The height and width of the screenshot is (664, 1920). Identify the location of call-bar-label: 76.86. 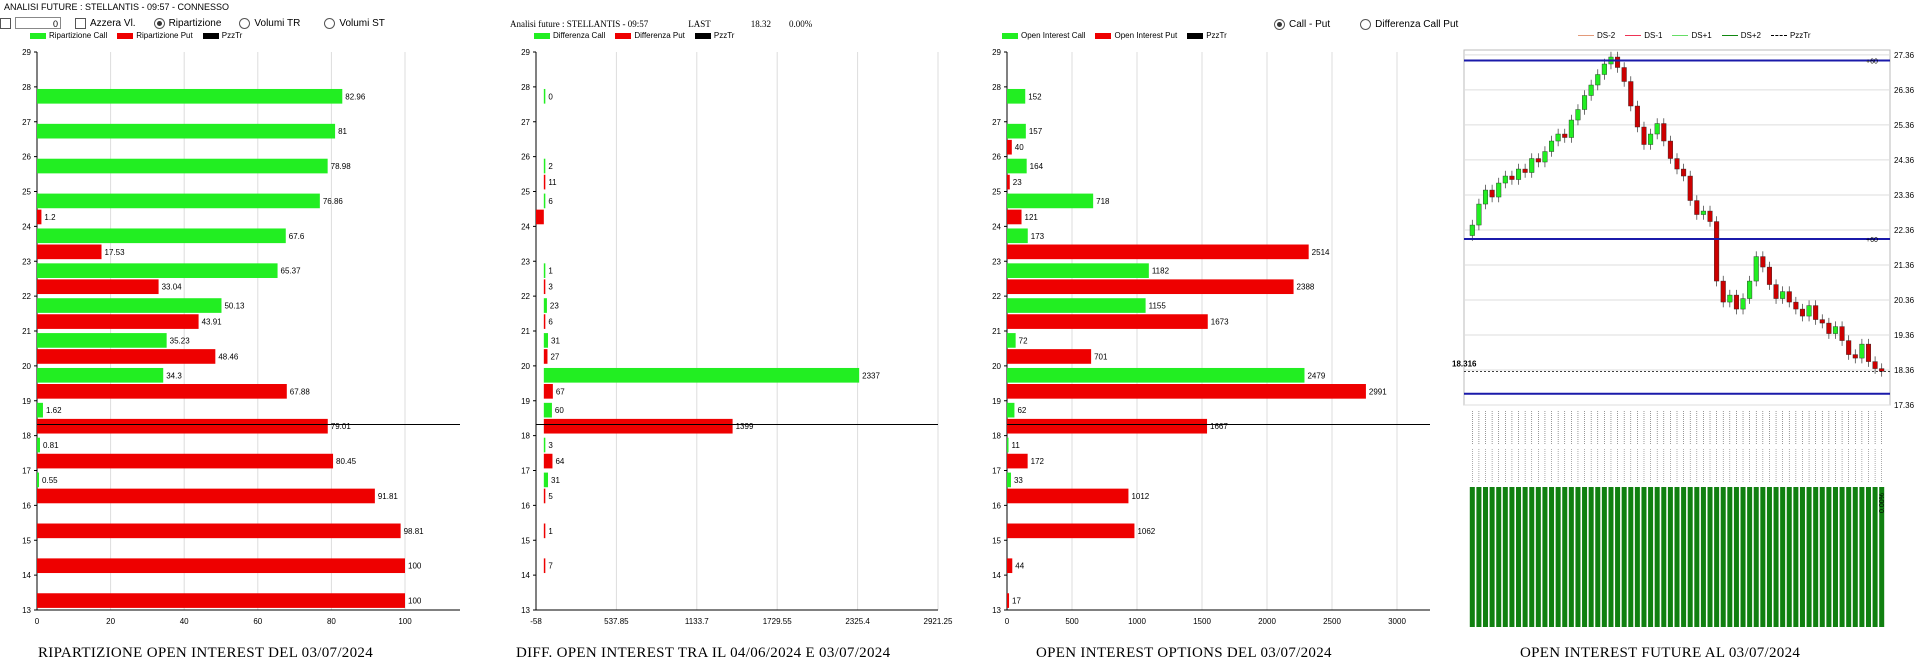
(333, 201).